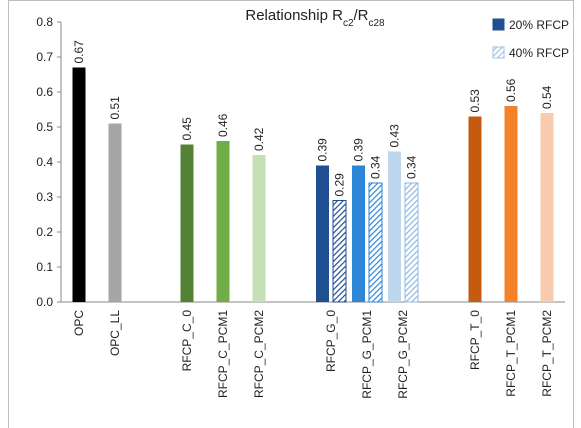 Image resolution: width=581 pixels, height=428 pixels. Describe the element at coordinates (331, 341) in the screenshot. I see `x-tick-label: RFCP_G_0` at that location.